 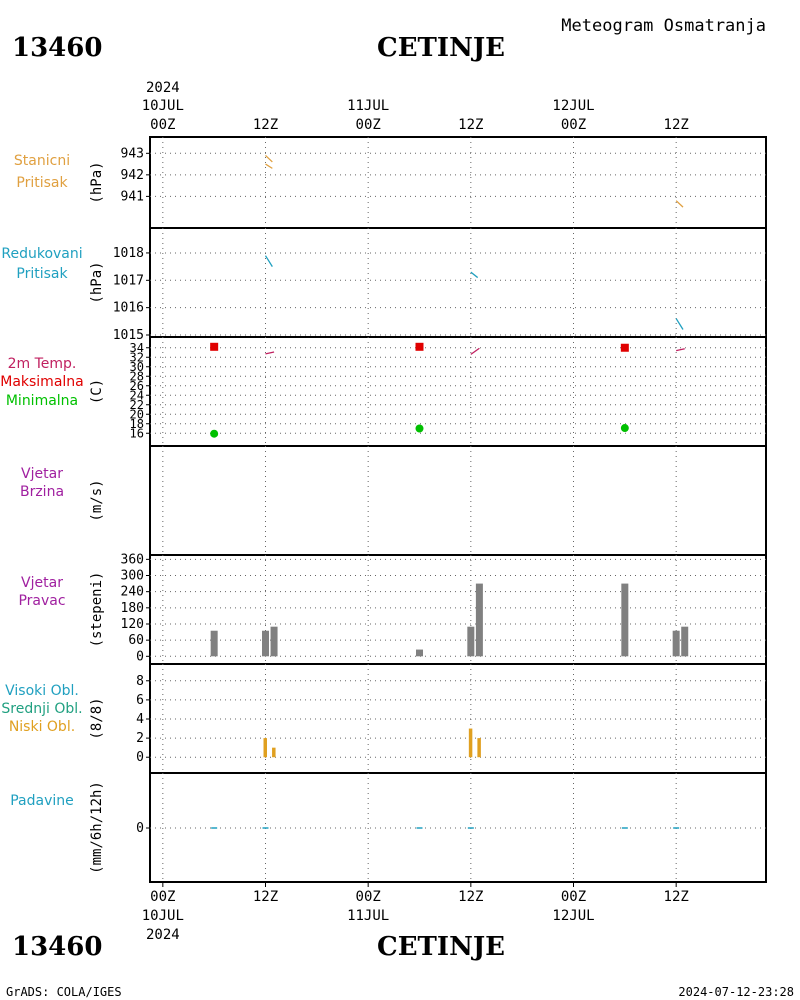 What do you see at coordinates (676, 125) in the screenshot?
I see `top-time-tick-5: 12Z` at bounding box center [676, 125].